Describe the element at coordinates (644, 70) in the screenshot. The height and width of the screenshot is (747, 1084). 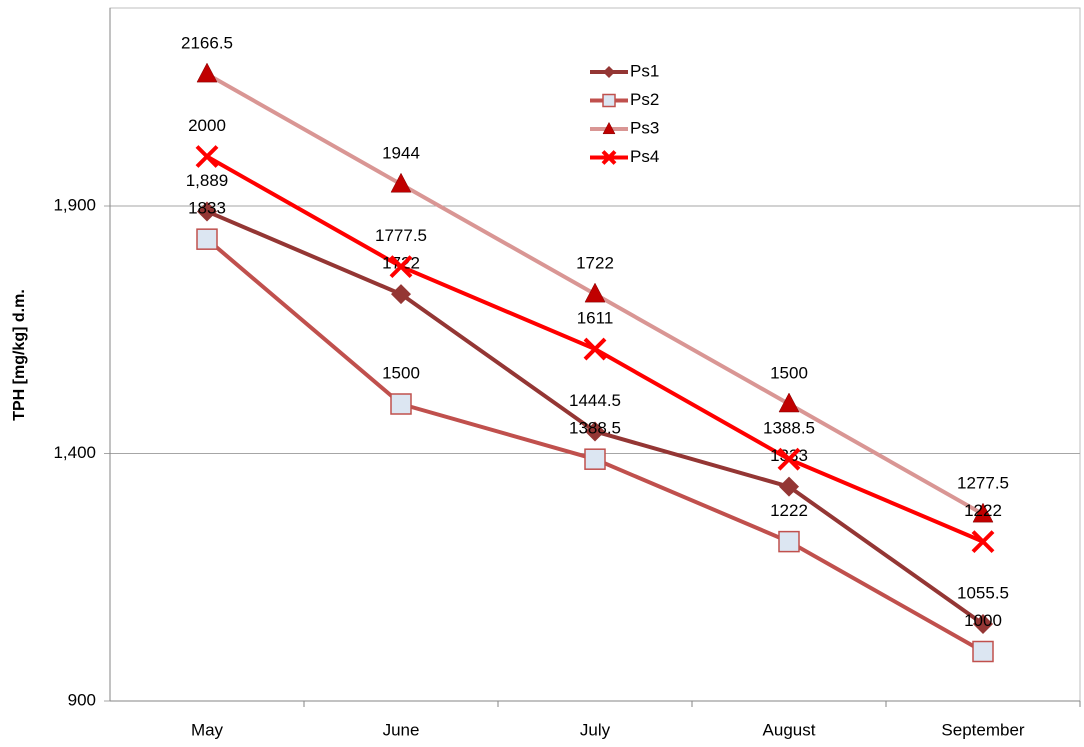
I see `legend-label: Ps1` at that location.